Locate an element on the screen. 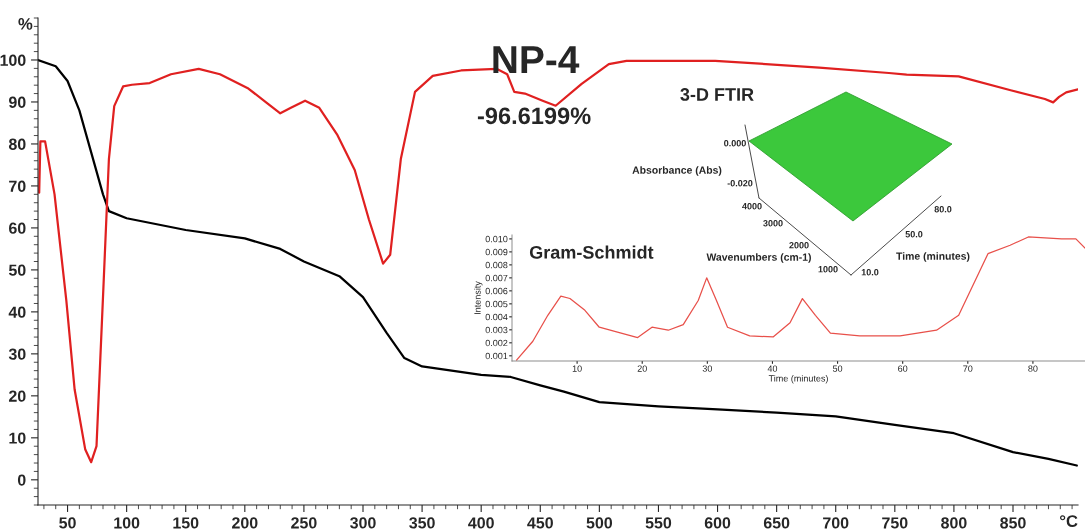  annotation: Absorbance (Abs) is located at coordinates (677, 171).